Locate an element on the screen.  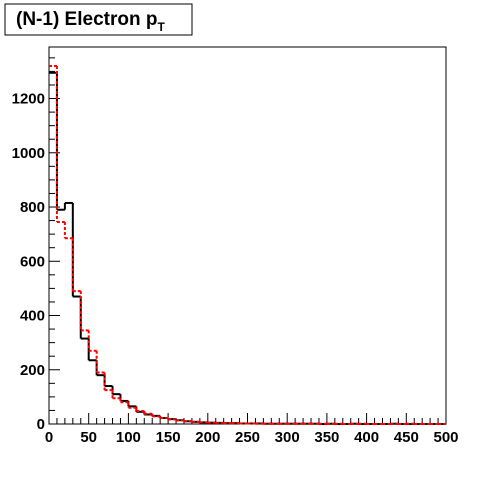
chart-title: (N-1) Electron pT is located at coordinates (90, 21).